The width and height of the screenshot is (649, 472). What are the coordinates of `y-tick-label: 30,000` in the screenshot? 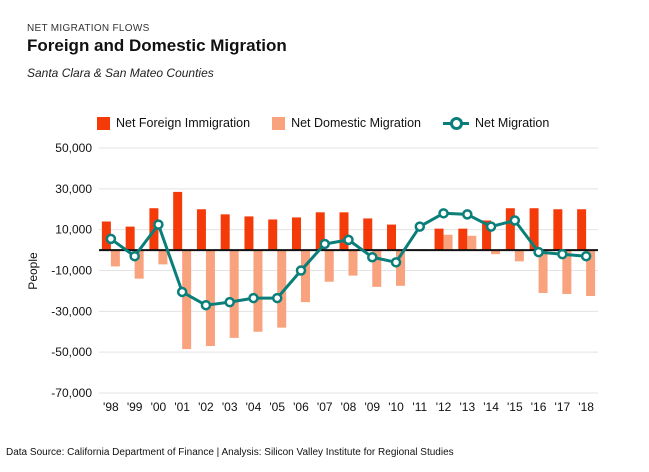 It's located at (73, 189).